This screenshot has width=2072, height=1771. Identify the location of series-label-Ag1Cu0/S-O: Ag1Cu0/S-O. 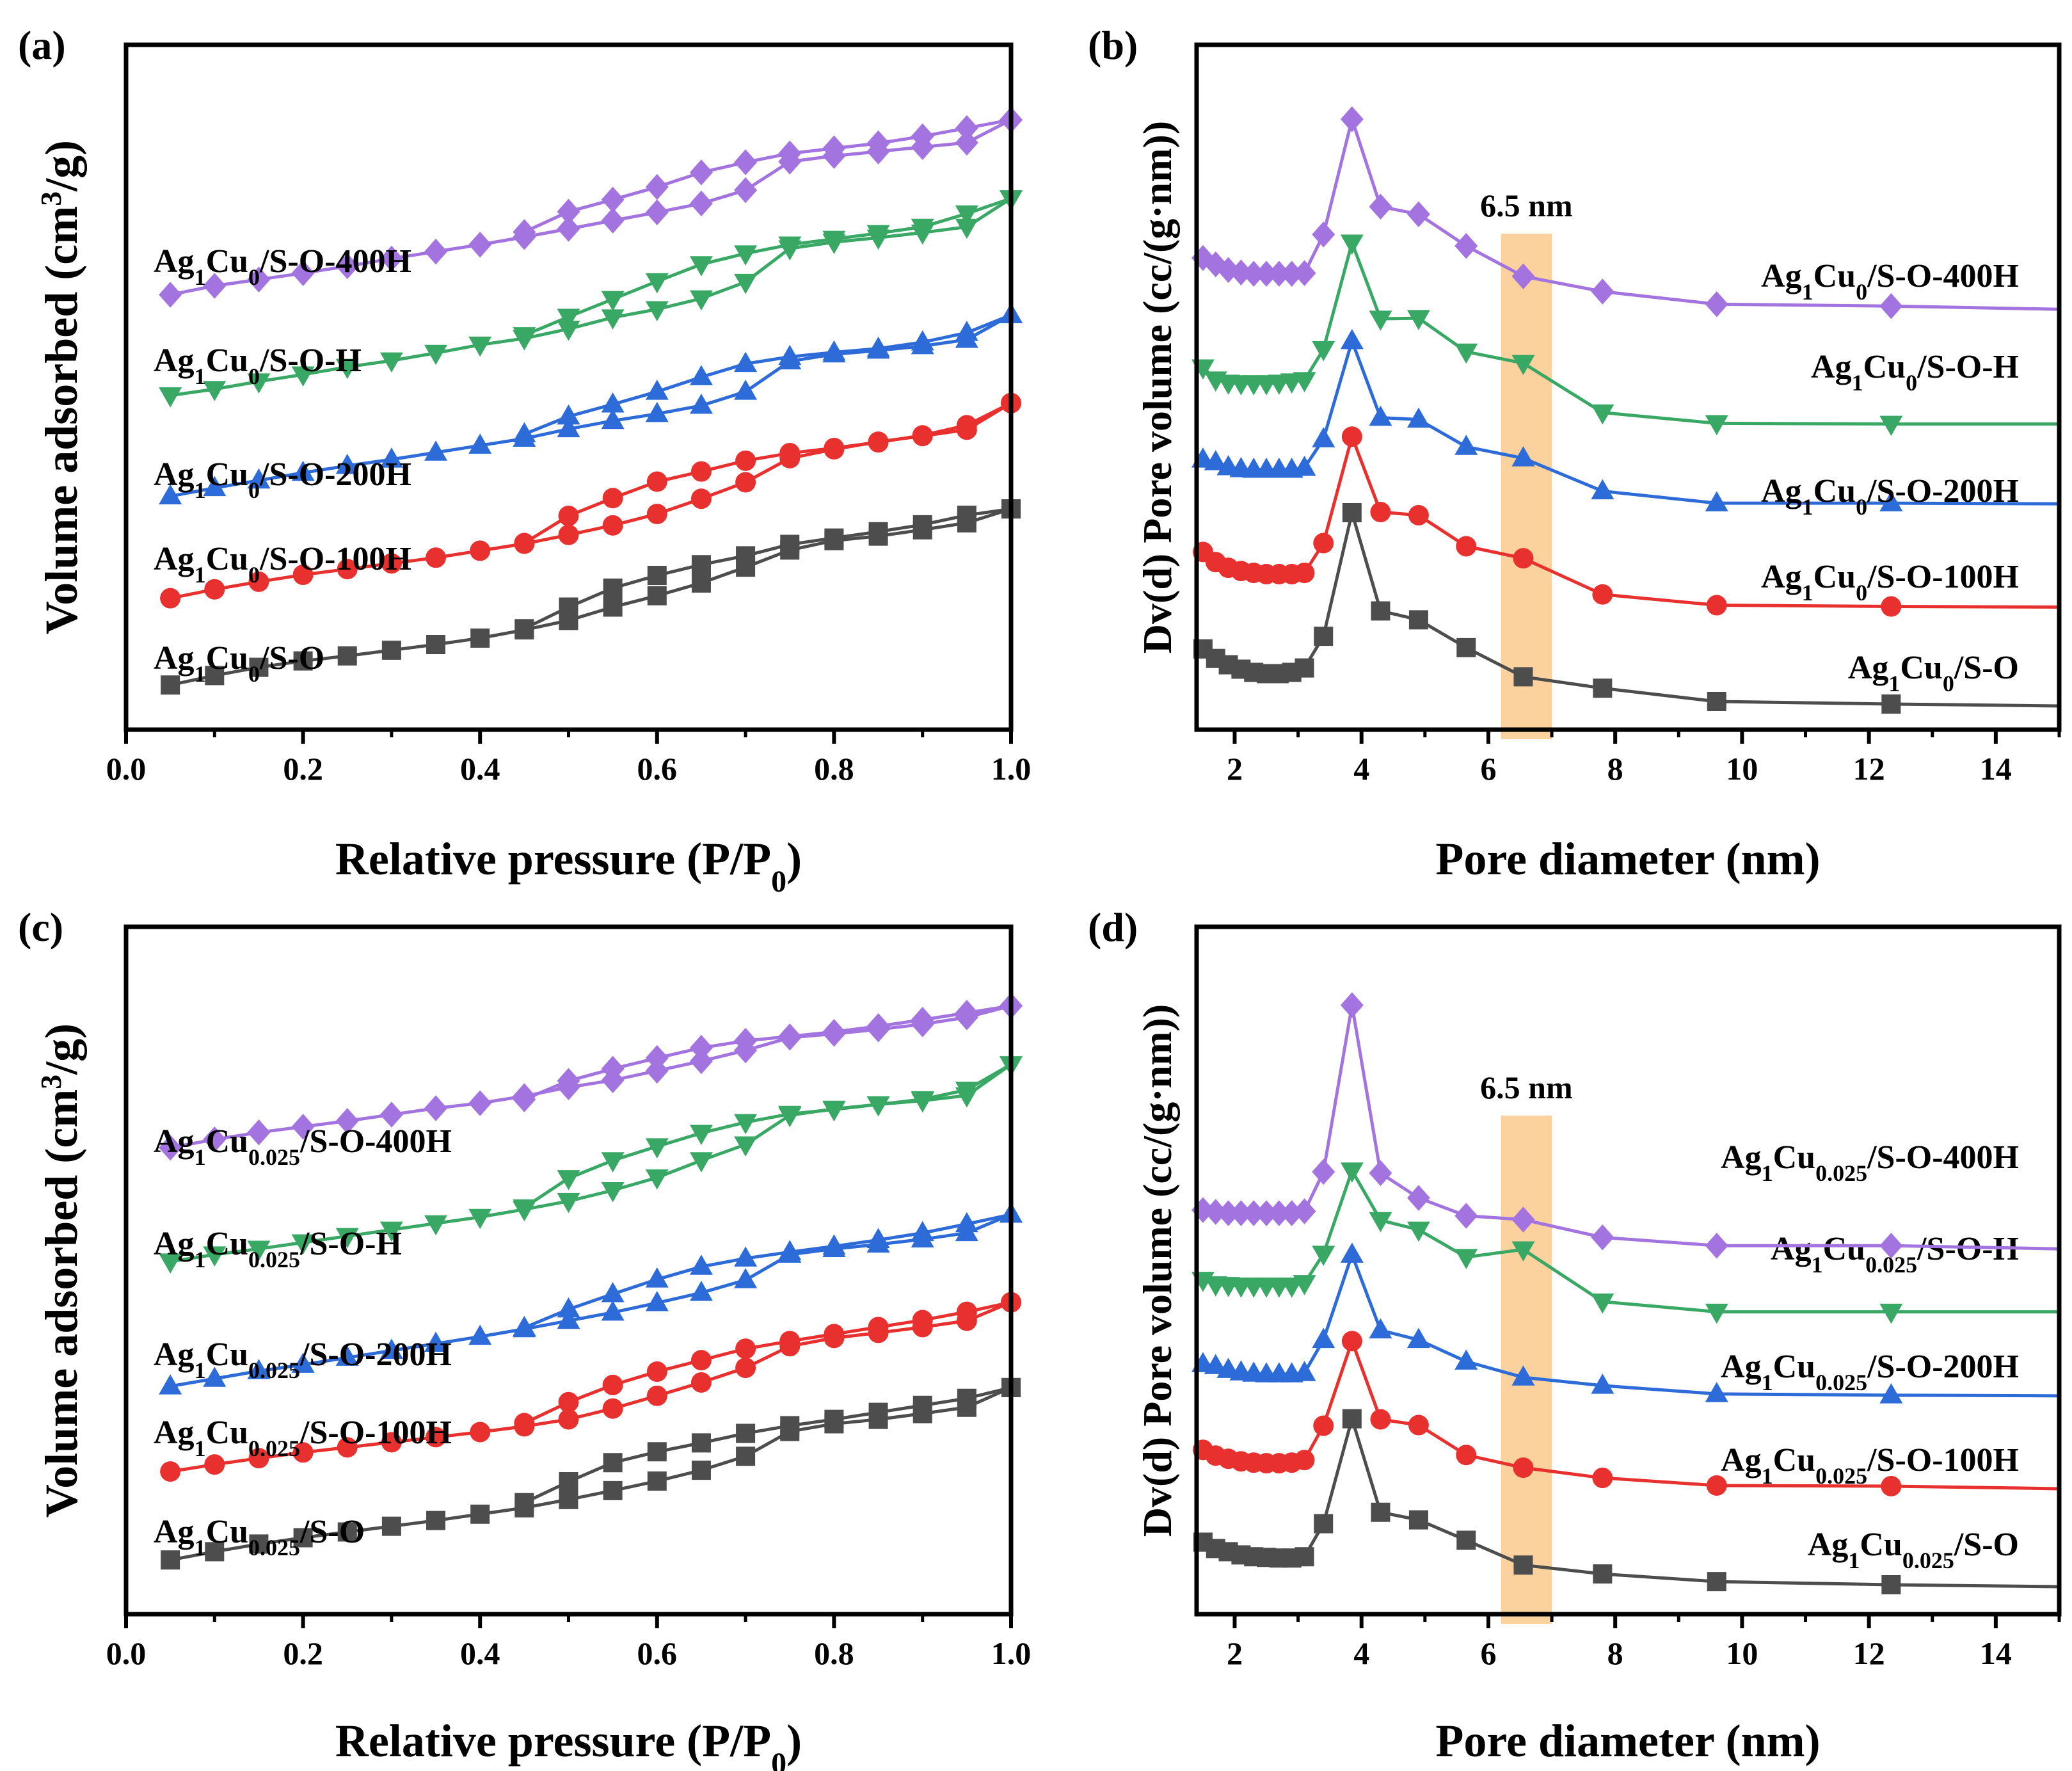
(1934, 673).